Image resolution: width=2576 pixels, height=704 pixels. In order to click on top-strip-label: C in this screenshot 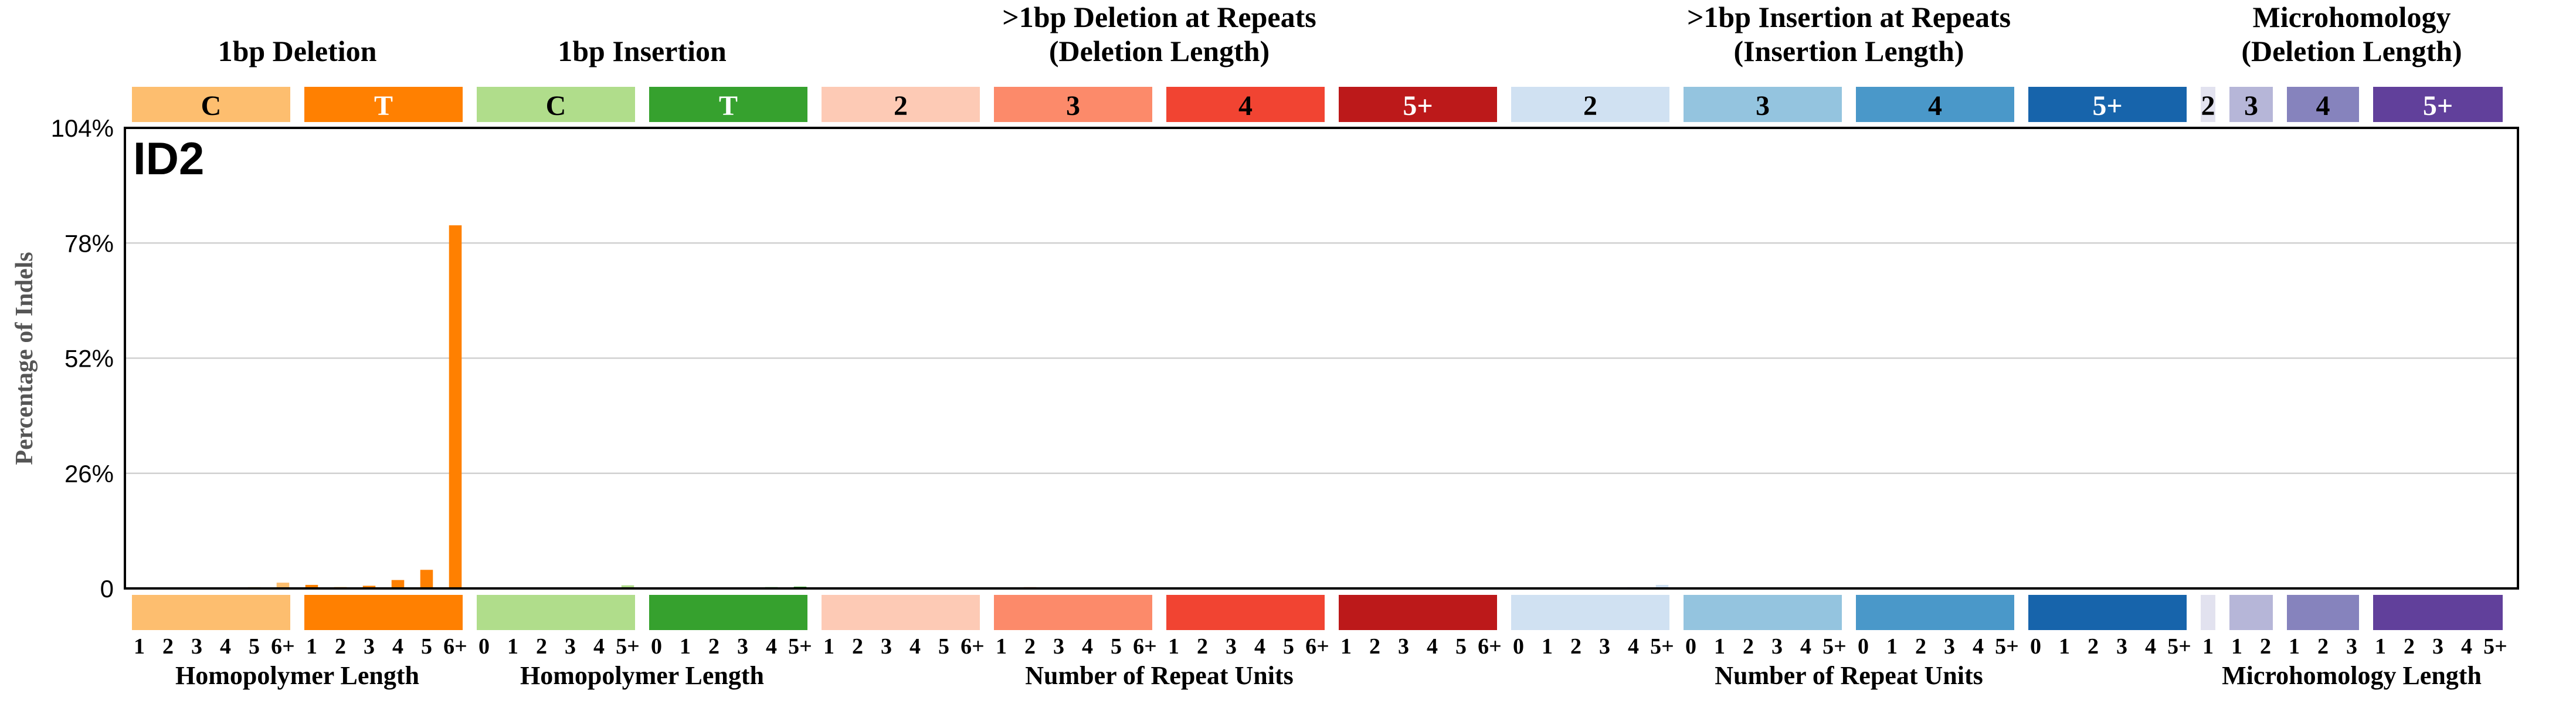, I will do `click(556, 106)`.